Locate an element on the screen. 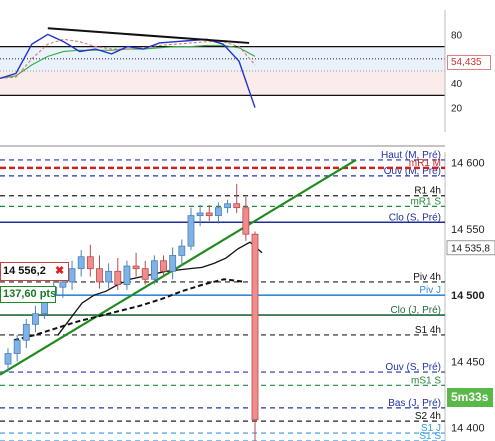 This screenshot has height=441, width=495. rsi-value: 54,435 is located at coordinates (466, 62).